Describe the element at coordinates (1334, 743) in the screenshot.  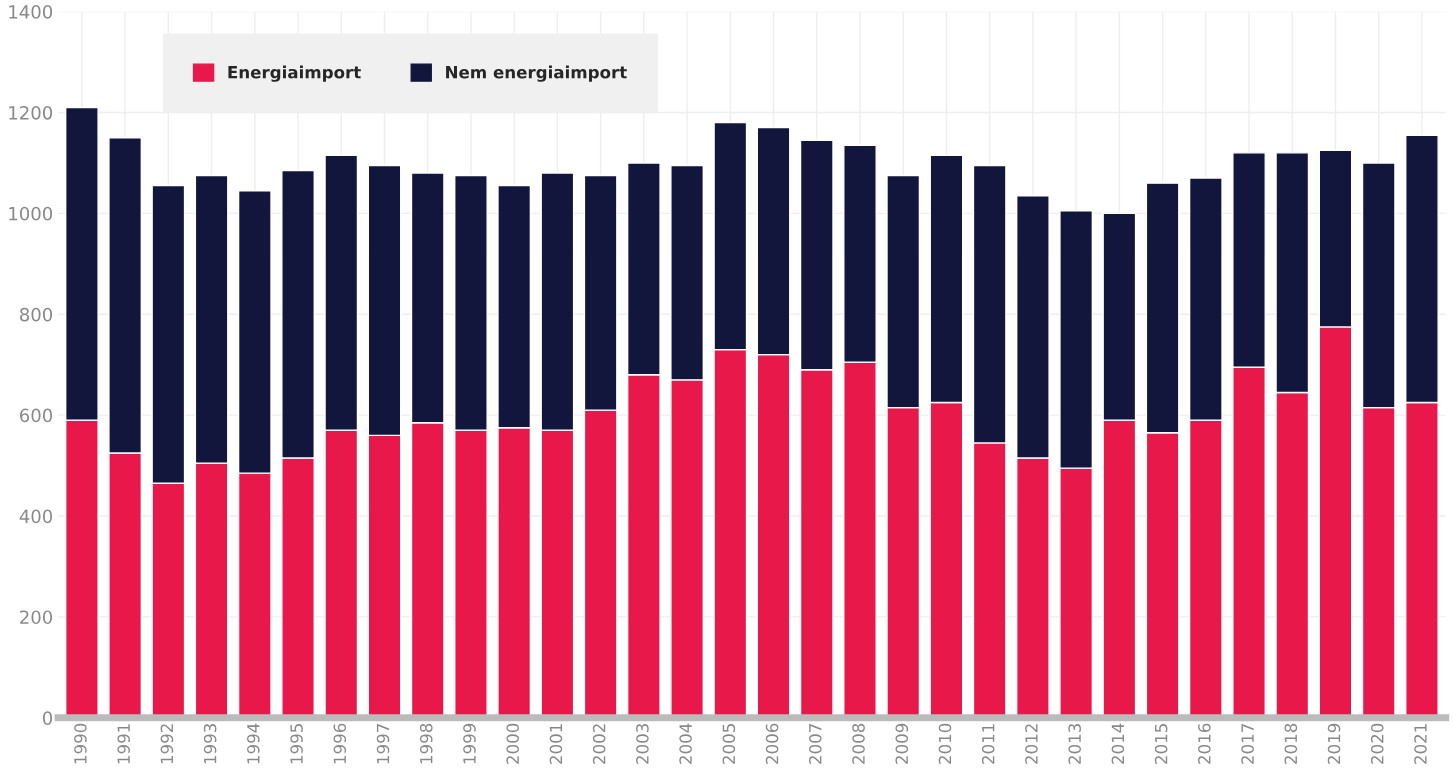
I see `x-tick-label: 2019` at that location.